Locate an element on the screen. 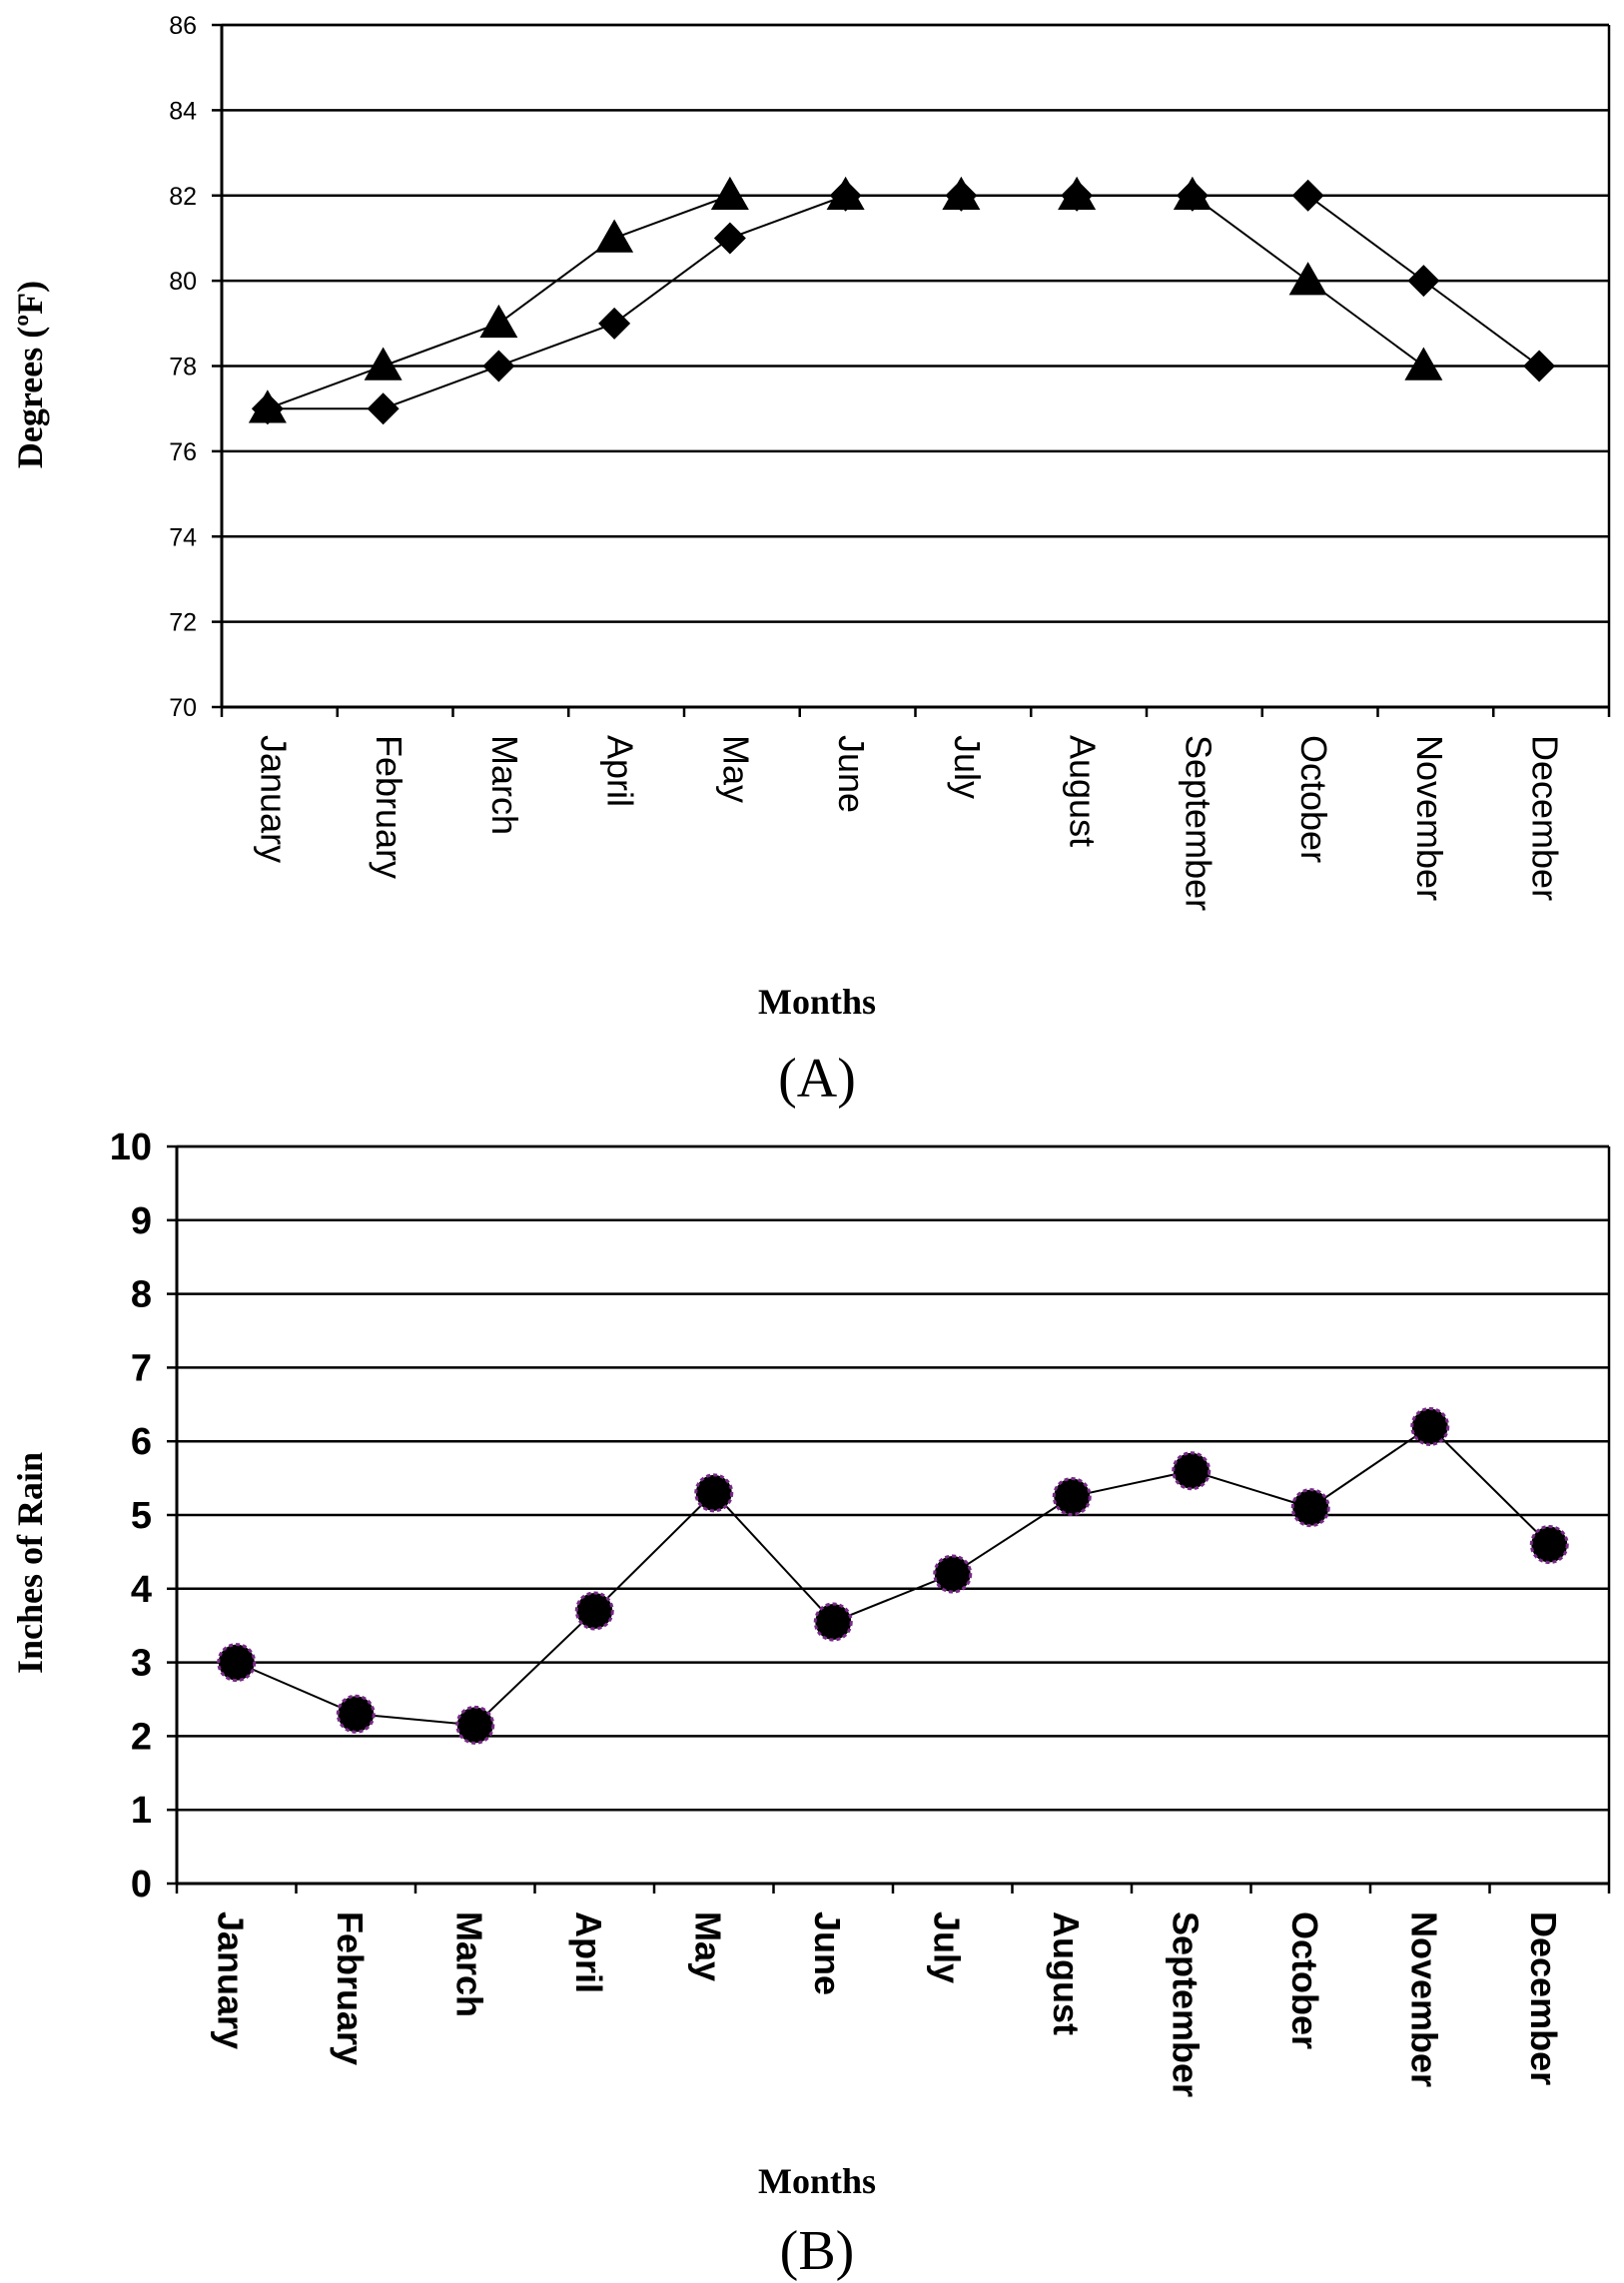  b-y-tick-6: 6 is located at coordinates (142, 1442).